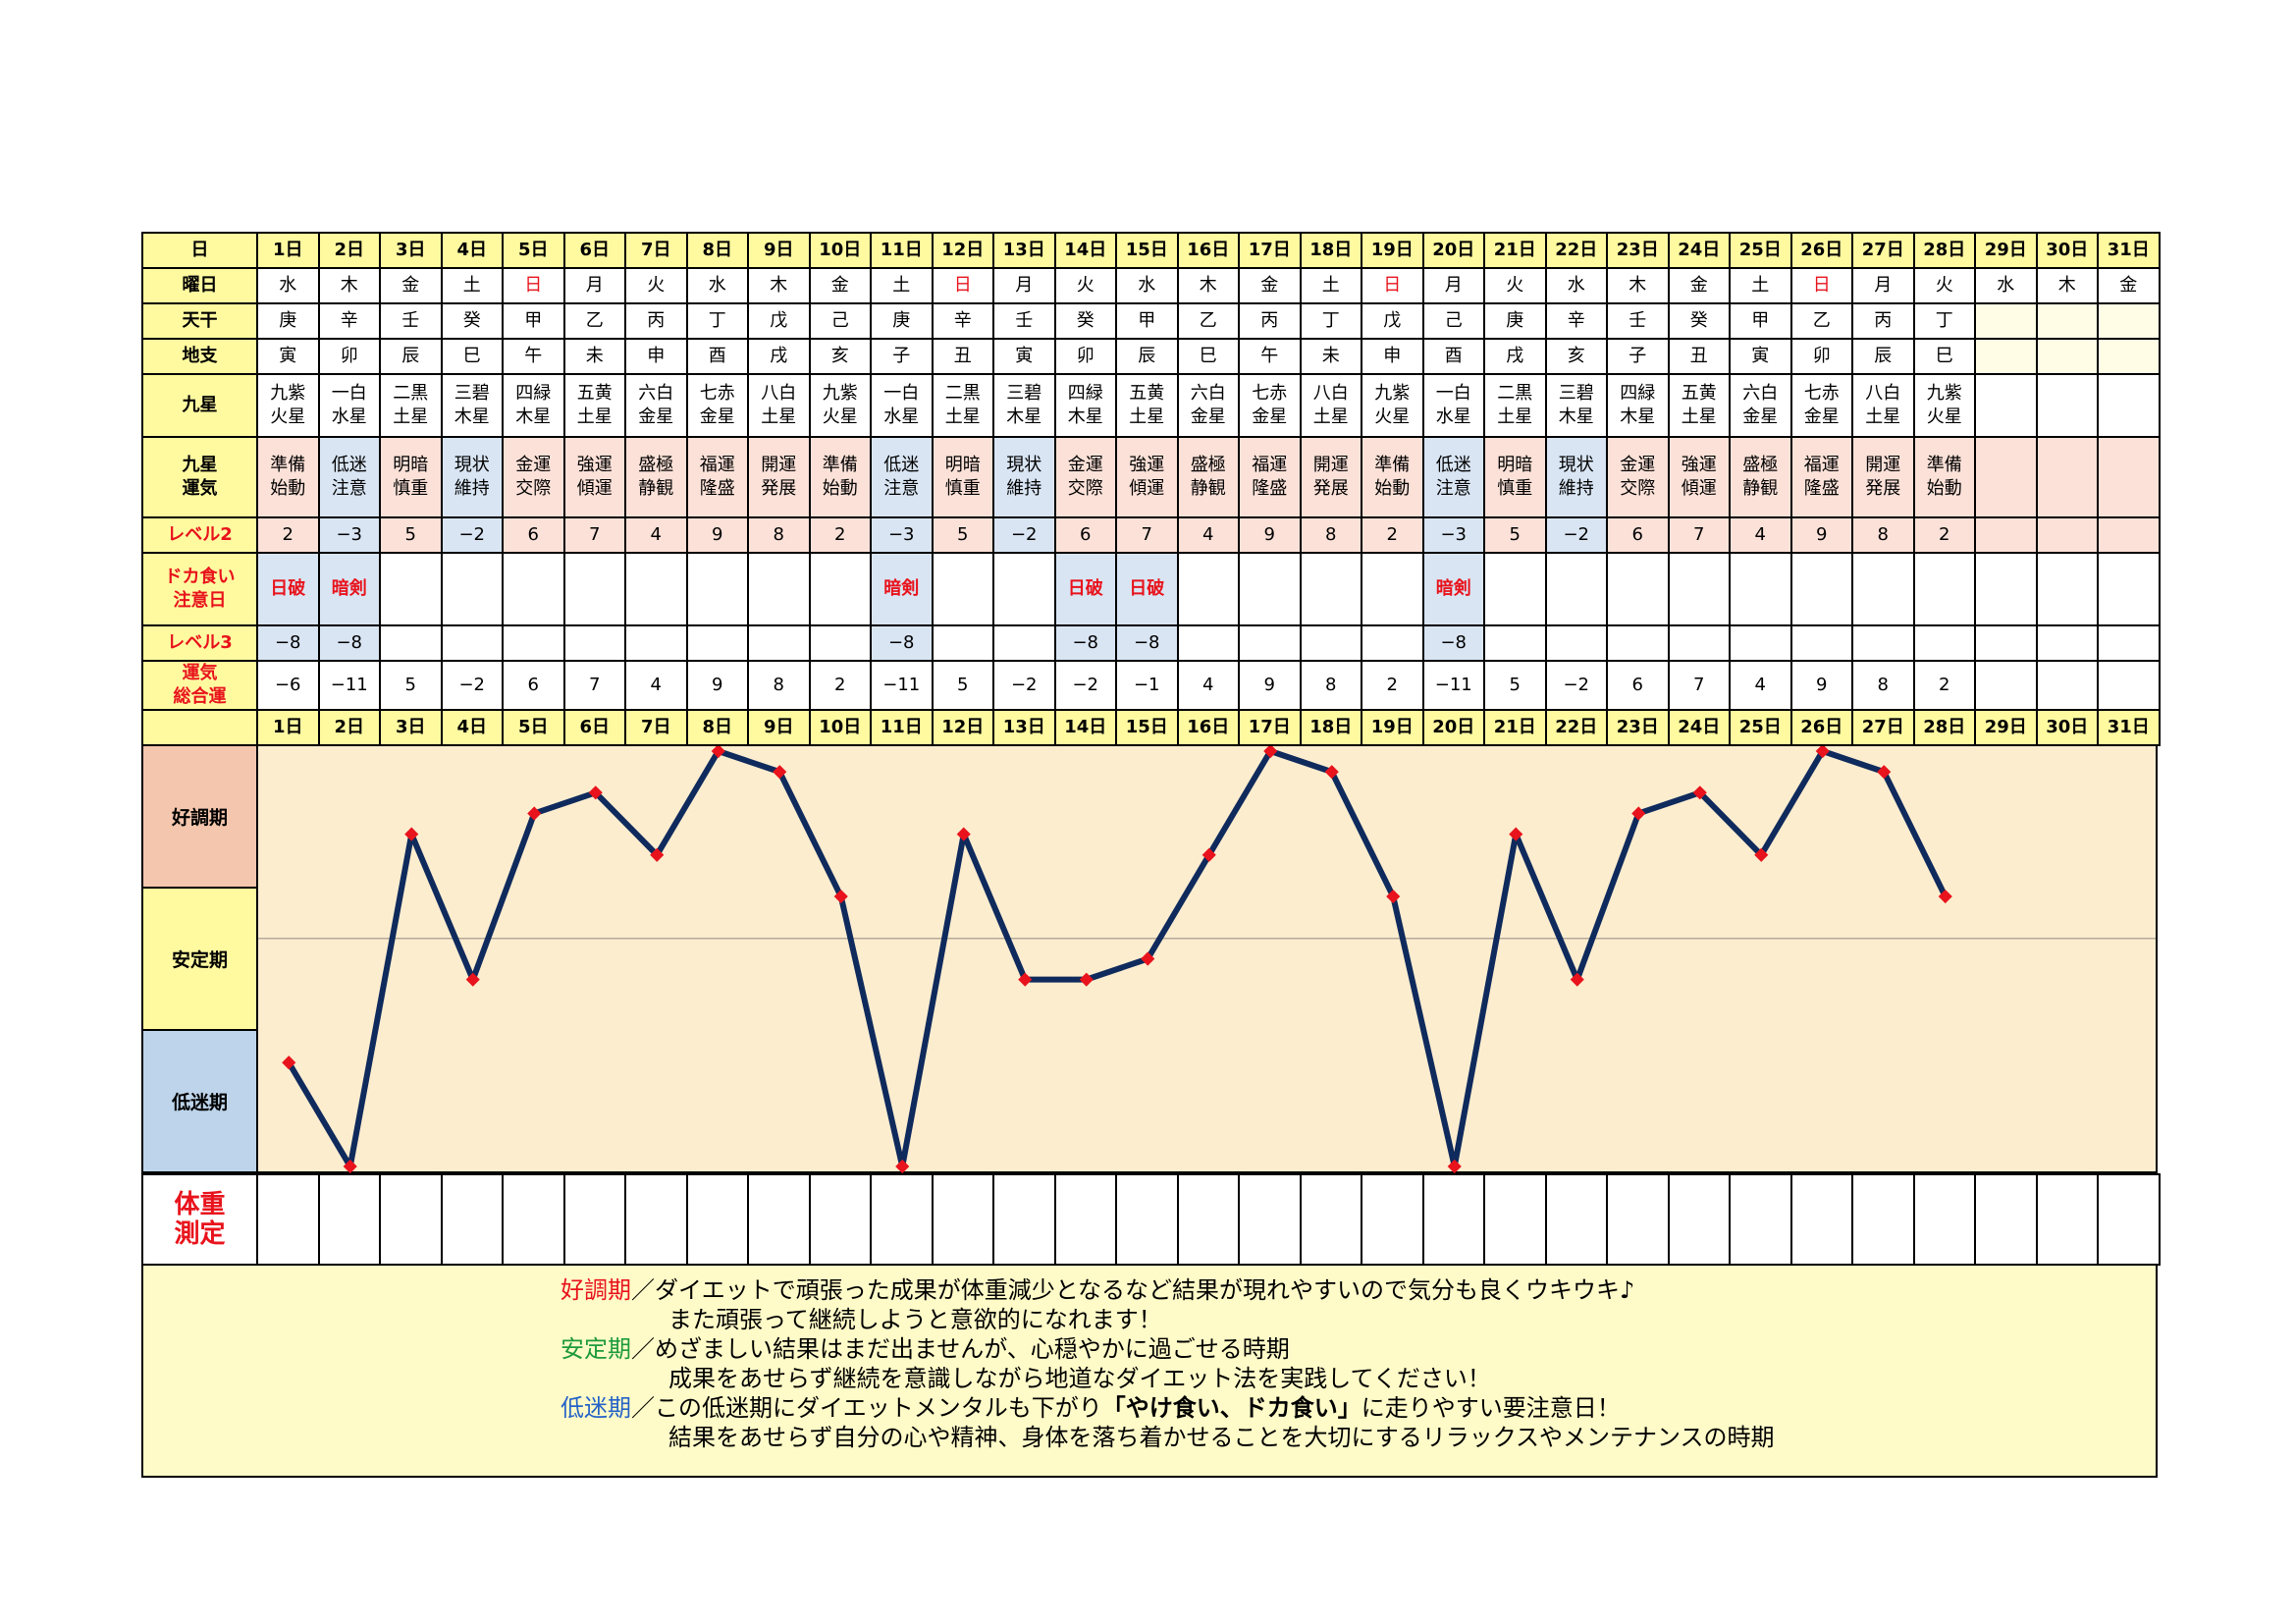 This screenshot has height=1624, width=2296. I want to click on tenkan-cell: 甲, so click(533, 321).